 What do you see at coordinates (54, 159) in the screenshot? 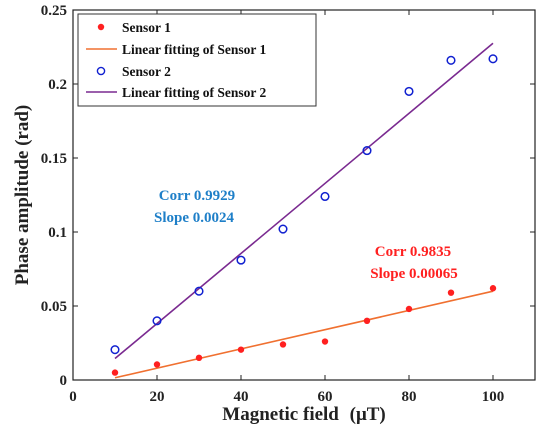
I see `y-tick-label: 0.15` at bounding box center [54, 159].